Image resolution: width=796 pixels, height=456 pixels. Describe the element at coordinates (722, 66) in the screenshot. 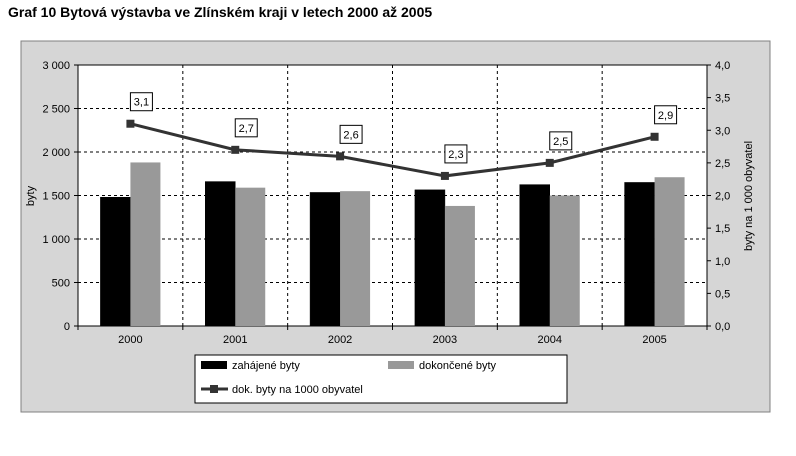

I see `y-right-tick-label: 4,0` at that location.